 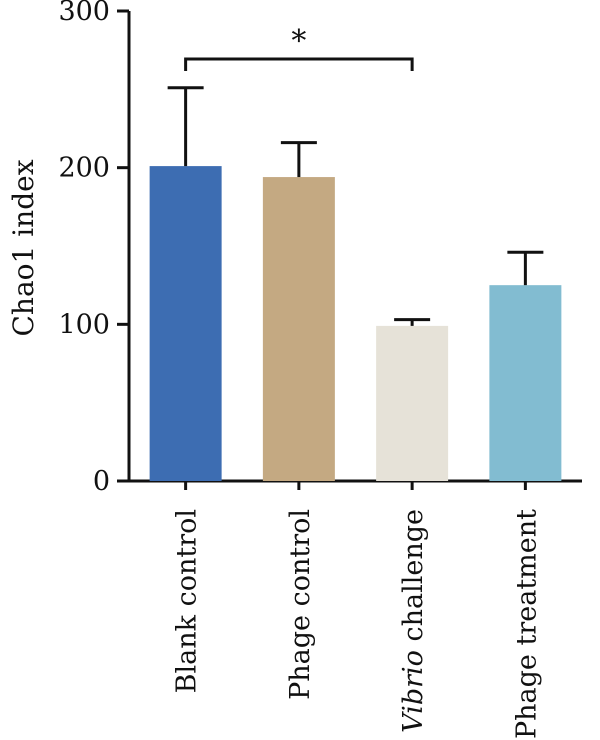 I want to click on significance-label: *, so click(x=298, y=41).